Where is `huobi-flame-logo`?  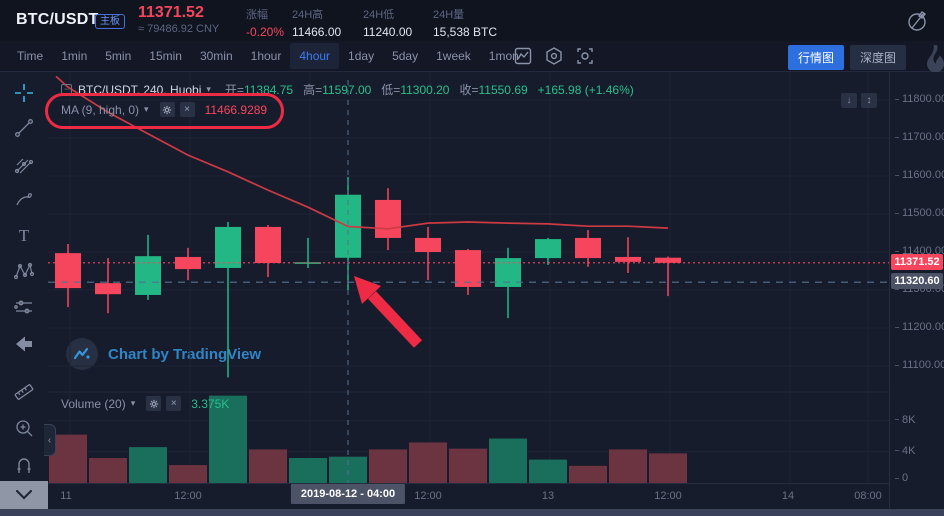 huobi-flame-logo is located at coordinates (933, 58).